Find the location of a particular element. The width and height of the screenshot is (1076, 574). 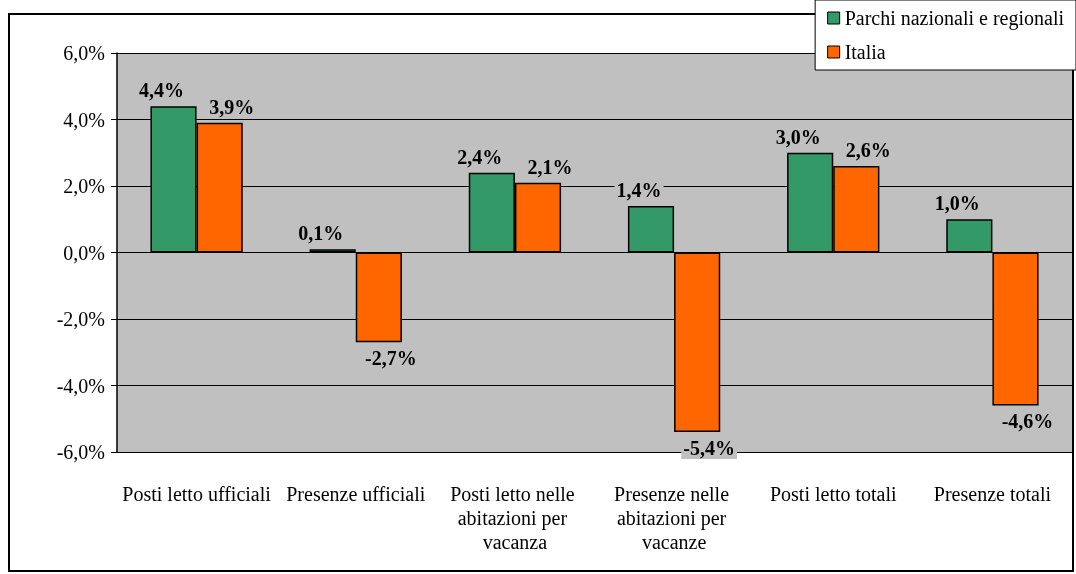

legend-label: Italia is located at coordinates (865, 52).